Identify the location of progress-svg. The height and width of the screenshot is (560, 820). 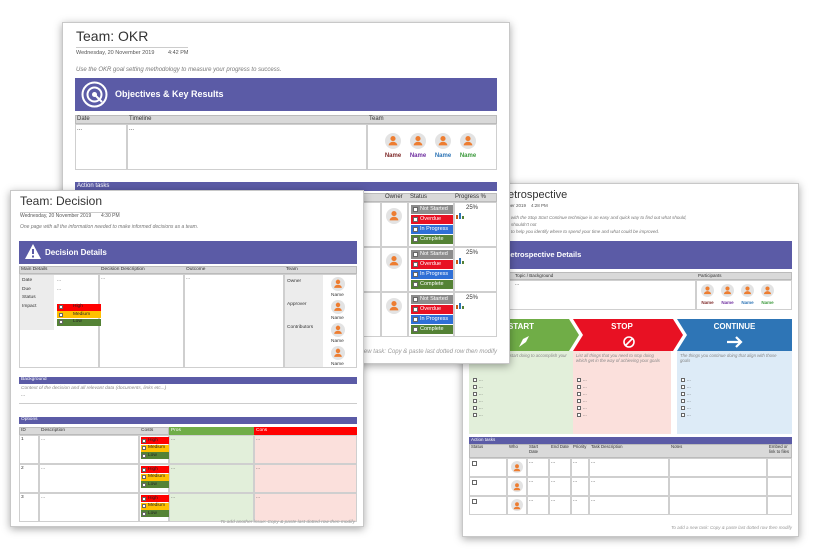
(460, 306).